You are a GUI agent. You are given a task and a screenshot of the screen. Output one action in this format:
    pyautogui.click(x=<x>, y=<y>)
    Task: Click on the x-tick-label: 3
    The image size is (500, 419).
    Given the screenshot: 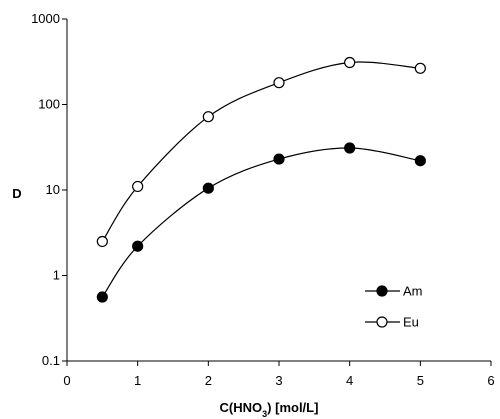 What is the action you would take?
    pyautogui.click(x=278, y=380)
    